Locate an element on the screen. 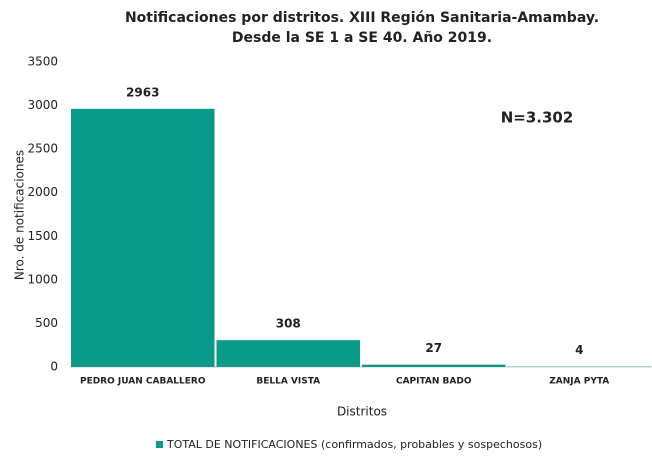  value-label: 2963 is located at coordinates (142, 92).